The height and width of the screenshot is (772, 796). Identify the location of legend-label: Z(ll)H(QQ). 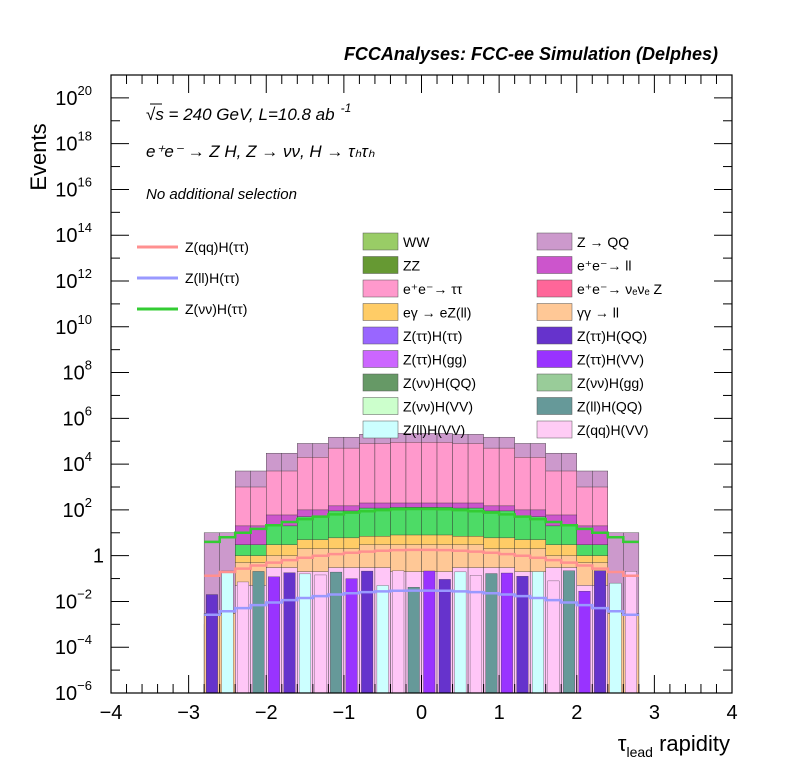
(609, 407).